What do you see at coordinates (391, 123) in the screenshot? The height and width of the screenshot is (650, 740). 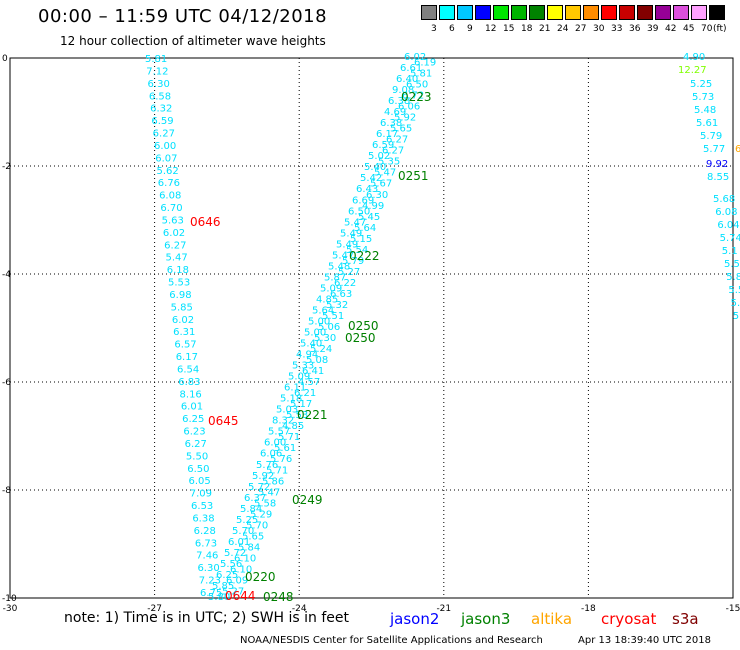 I see `swh-value: 6.38` at bounding box center [391, 123].